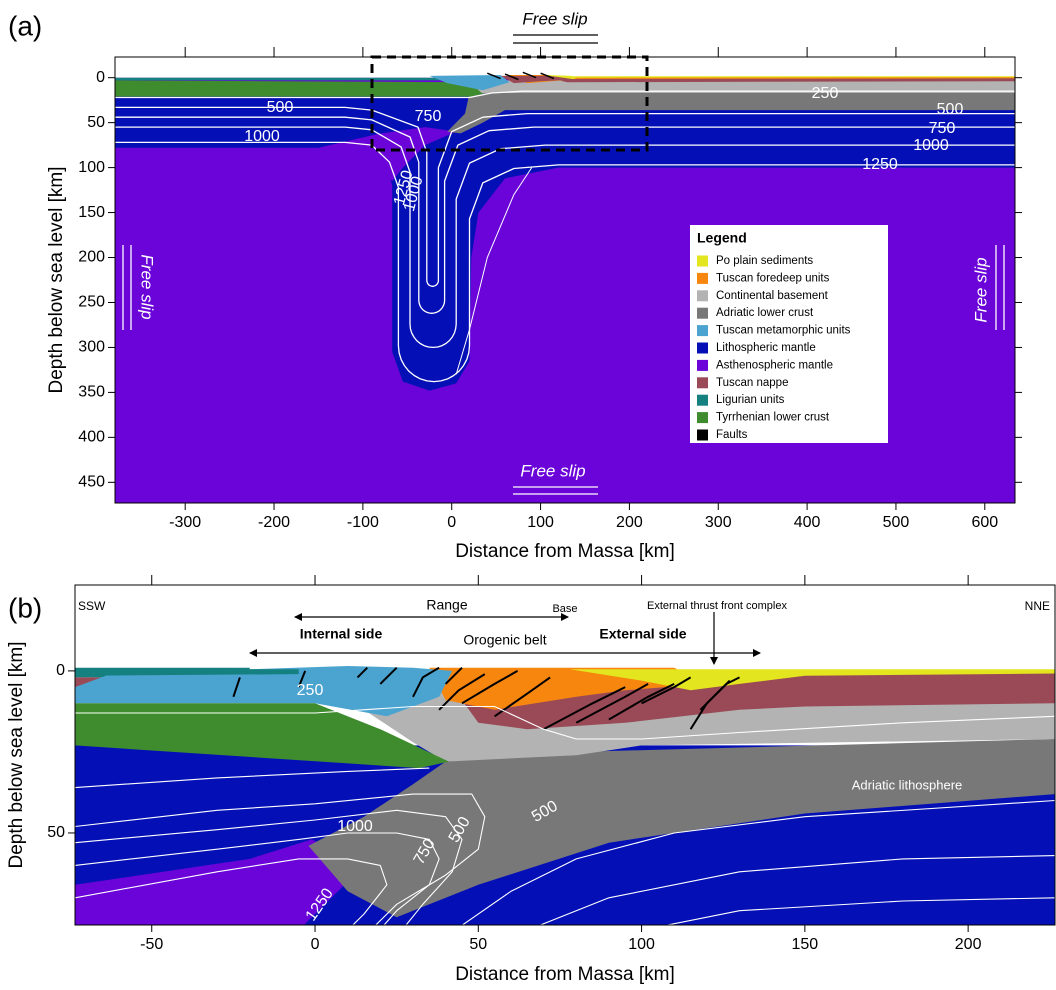 The height and width of the screenshot is (990, 1056). I want to click on y-tick-label: 50, so click(96, 122).